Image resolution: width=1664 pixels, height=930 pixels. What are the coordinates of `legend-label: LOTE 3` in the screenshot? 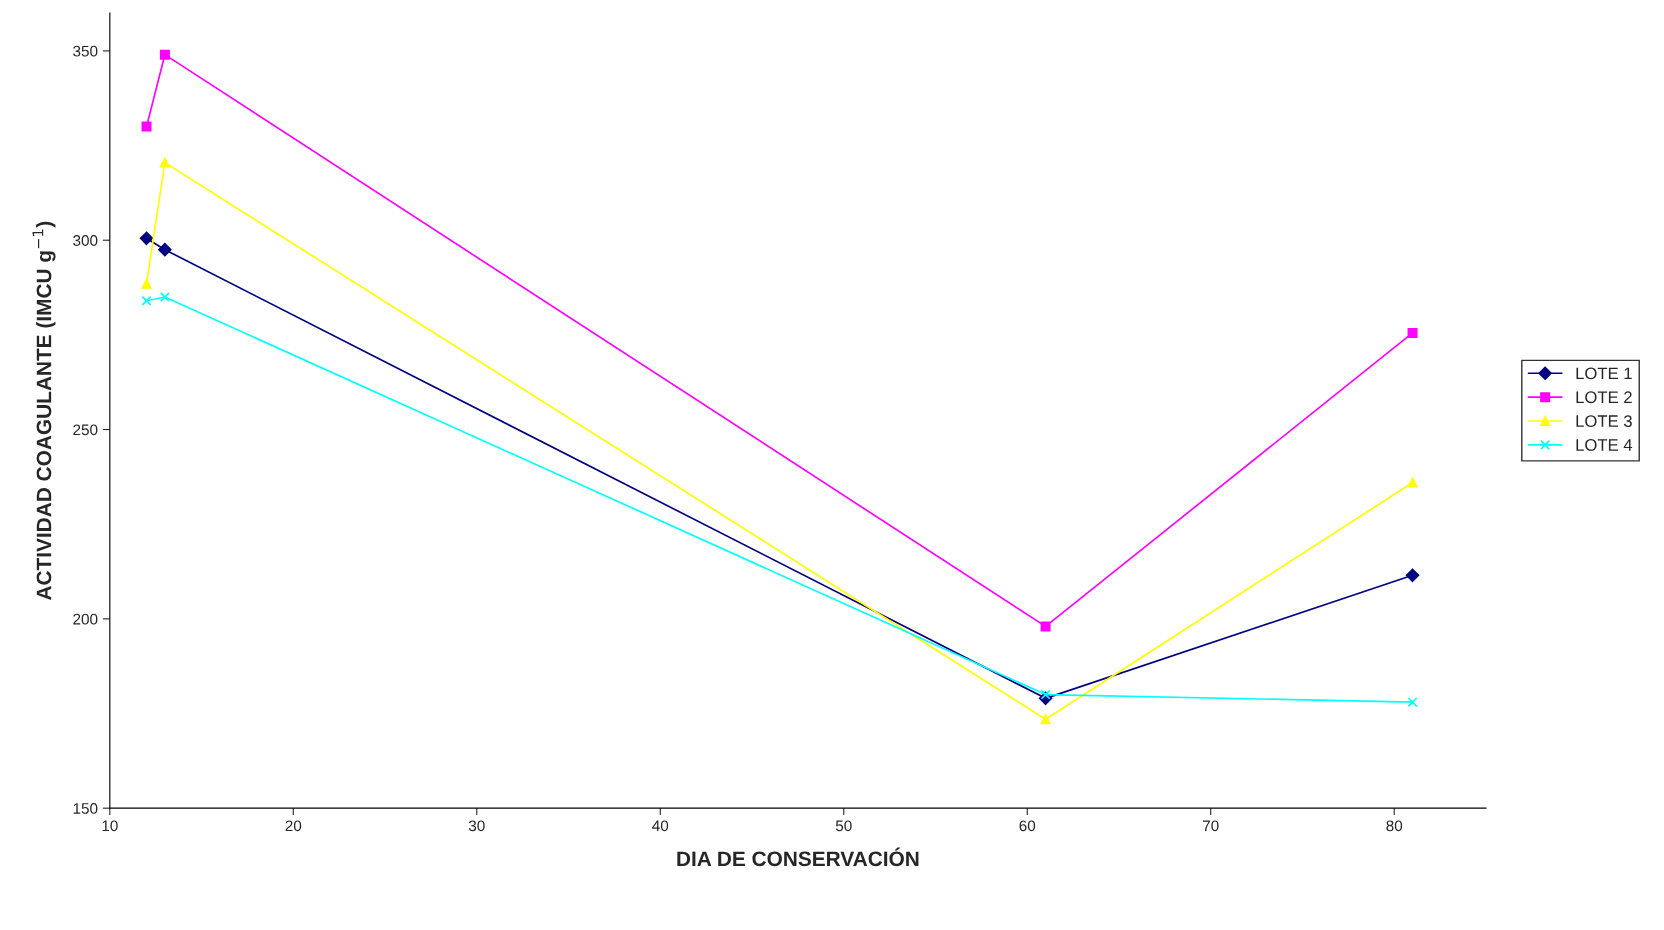 It's located at (1604, 421).